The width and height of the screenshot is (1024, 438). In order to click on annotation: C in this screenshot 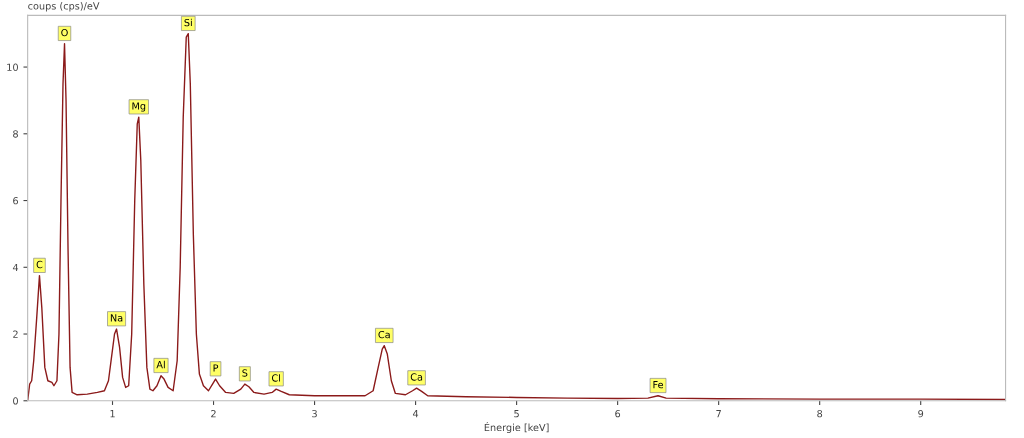, I will do `click(39, 264)`.